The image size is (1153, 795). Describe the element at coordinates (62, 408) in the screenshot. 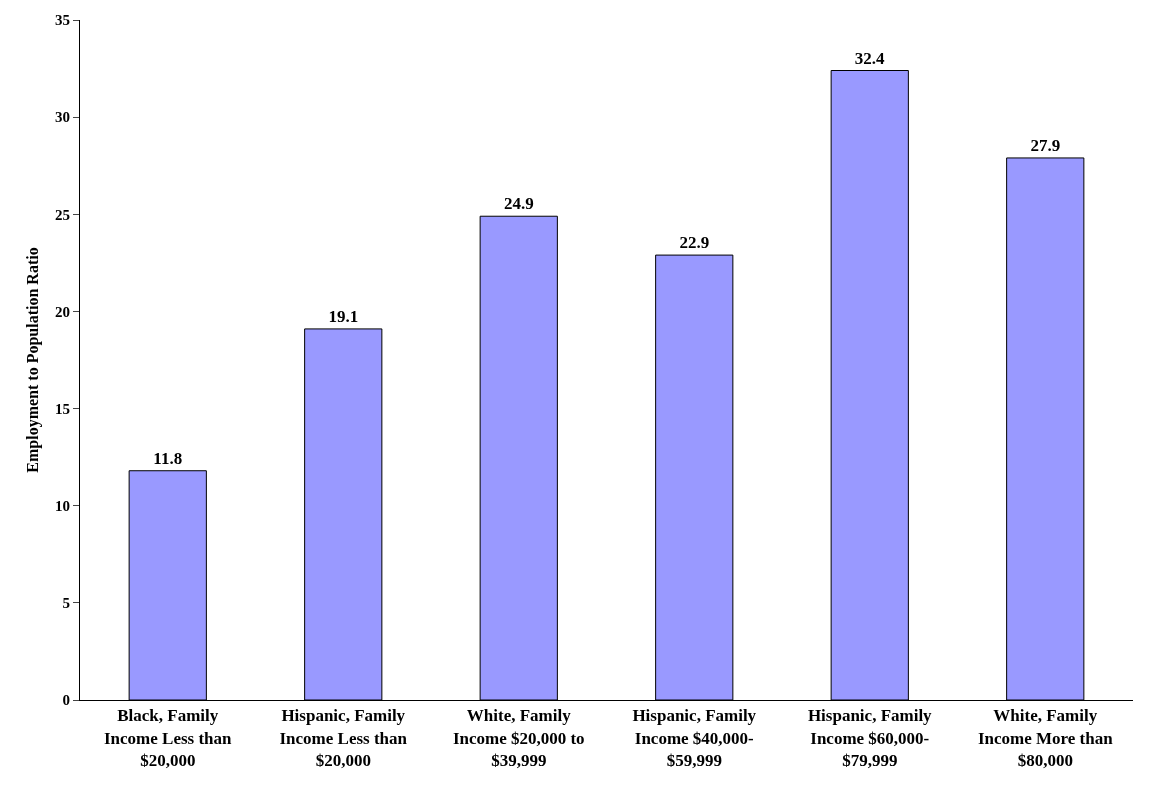

I see `y-tick-label: 15` at that location.